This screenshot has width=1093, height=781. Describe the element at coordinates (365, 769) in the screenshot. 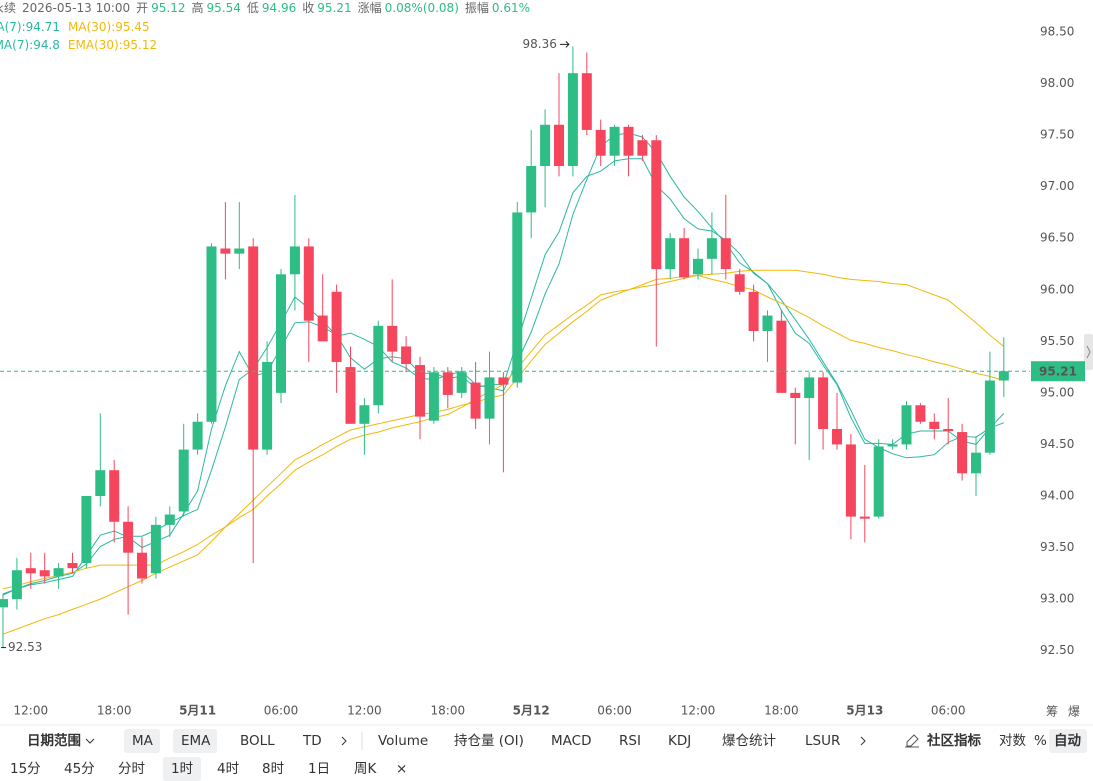

I see `interval-button: 周K` at that location.